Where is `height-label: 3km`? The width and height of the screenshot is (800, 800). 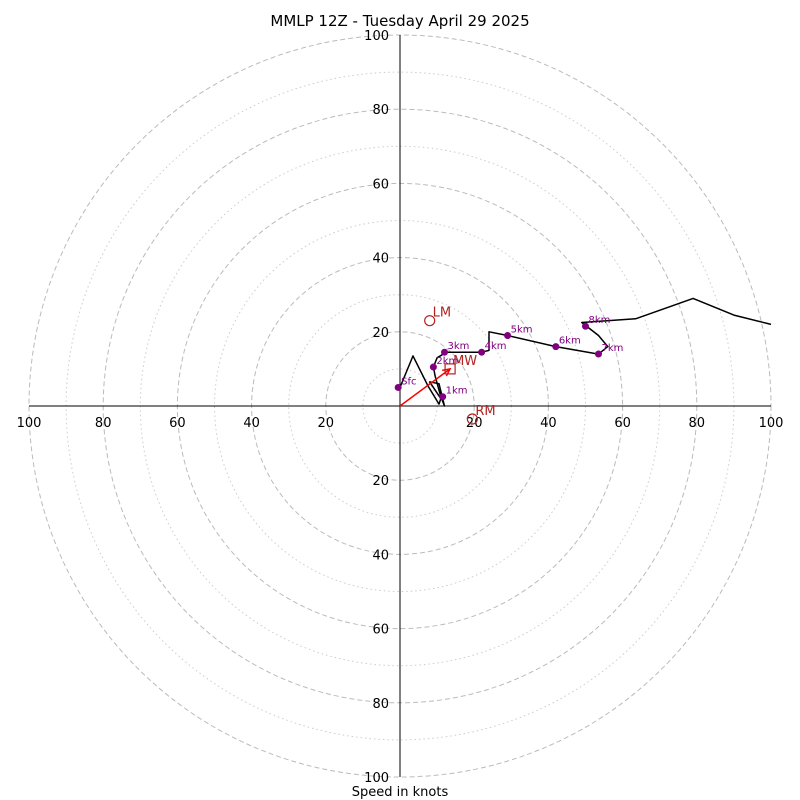
height-label: 3km is located at coordinates (459, 346).